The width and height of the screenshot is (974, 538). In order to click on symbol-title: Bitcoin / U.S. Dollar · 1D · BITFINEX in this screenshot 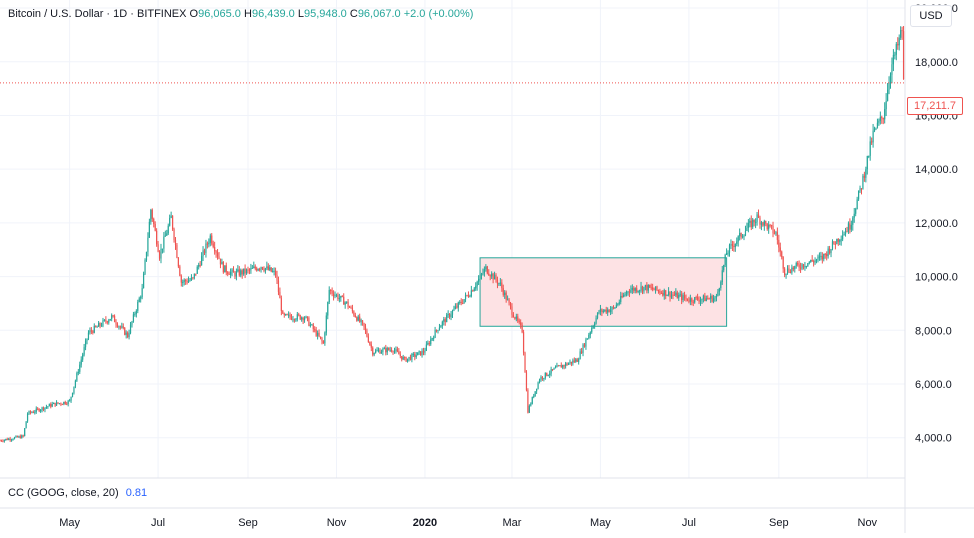, I will do `click(97, 14)`.